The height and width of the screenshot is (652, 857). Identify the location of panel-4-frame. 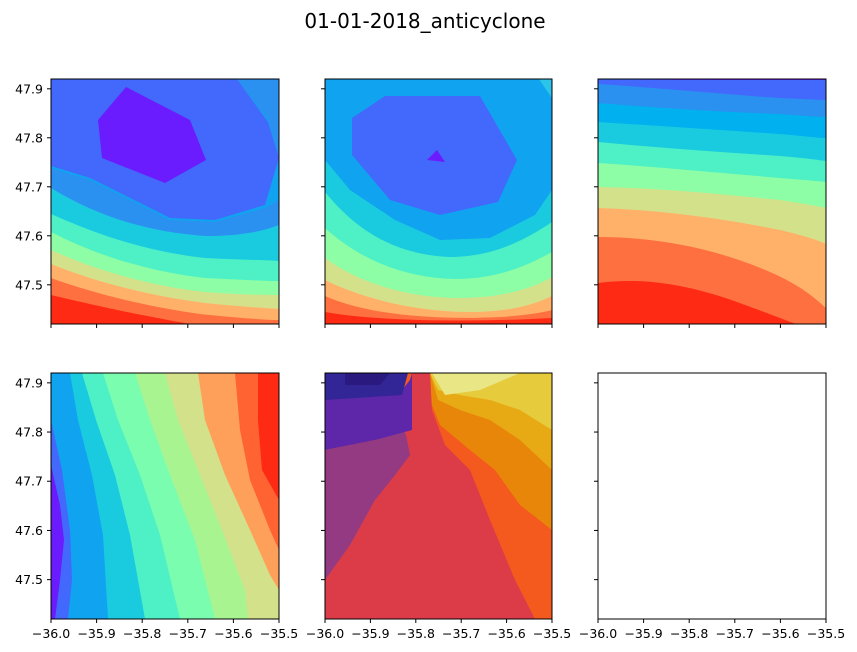
(165, 496).